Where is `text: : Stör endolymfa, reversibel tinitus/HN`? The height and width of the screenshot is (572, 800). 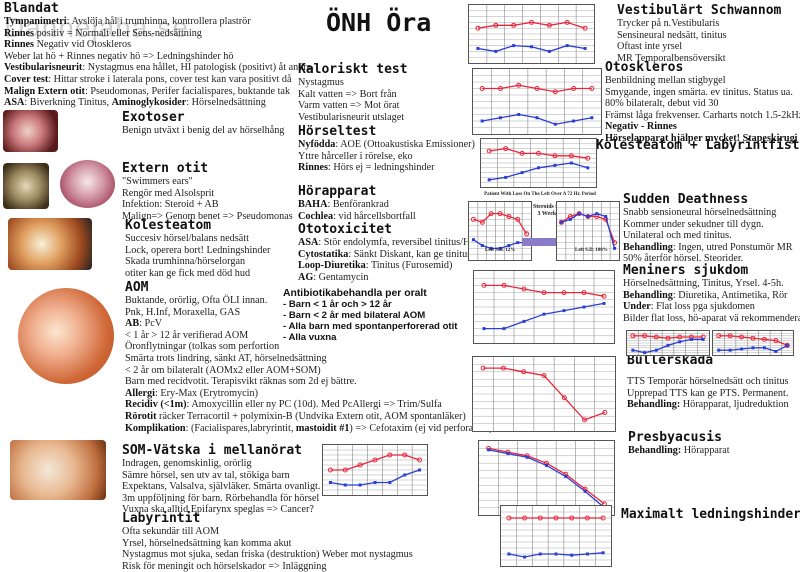 text: : Stör endolymfa, reversibel tinitus/HN is located at coordinates (398, 242).